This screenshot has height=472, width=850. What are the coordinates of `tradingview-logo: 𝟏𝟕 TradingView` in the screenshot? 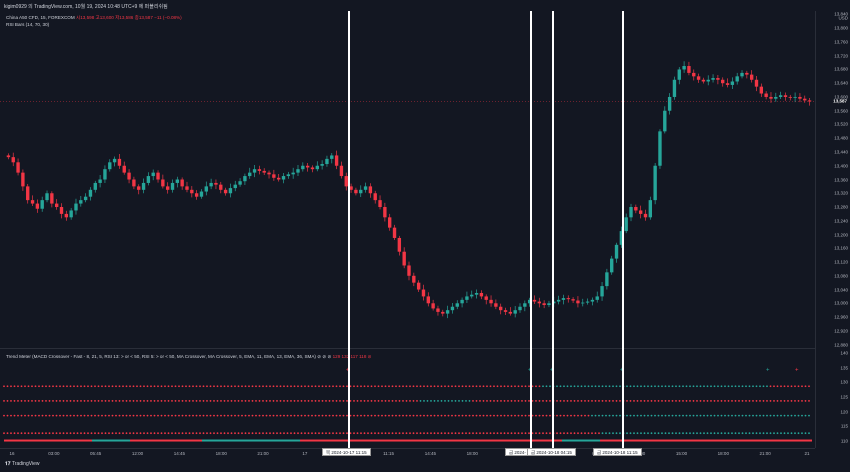 It's located at (22, 464).